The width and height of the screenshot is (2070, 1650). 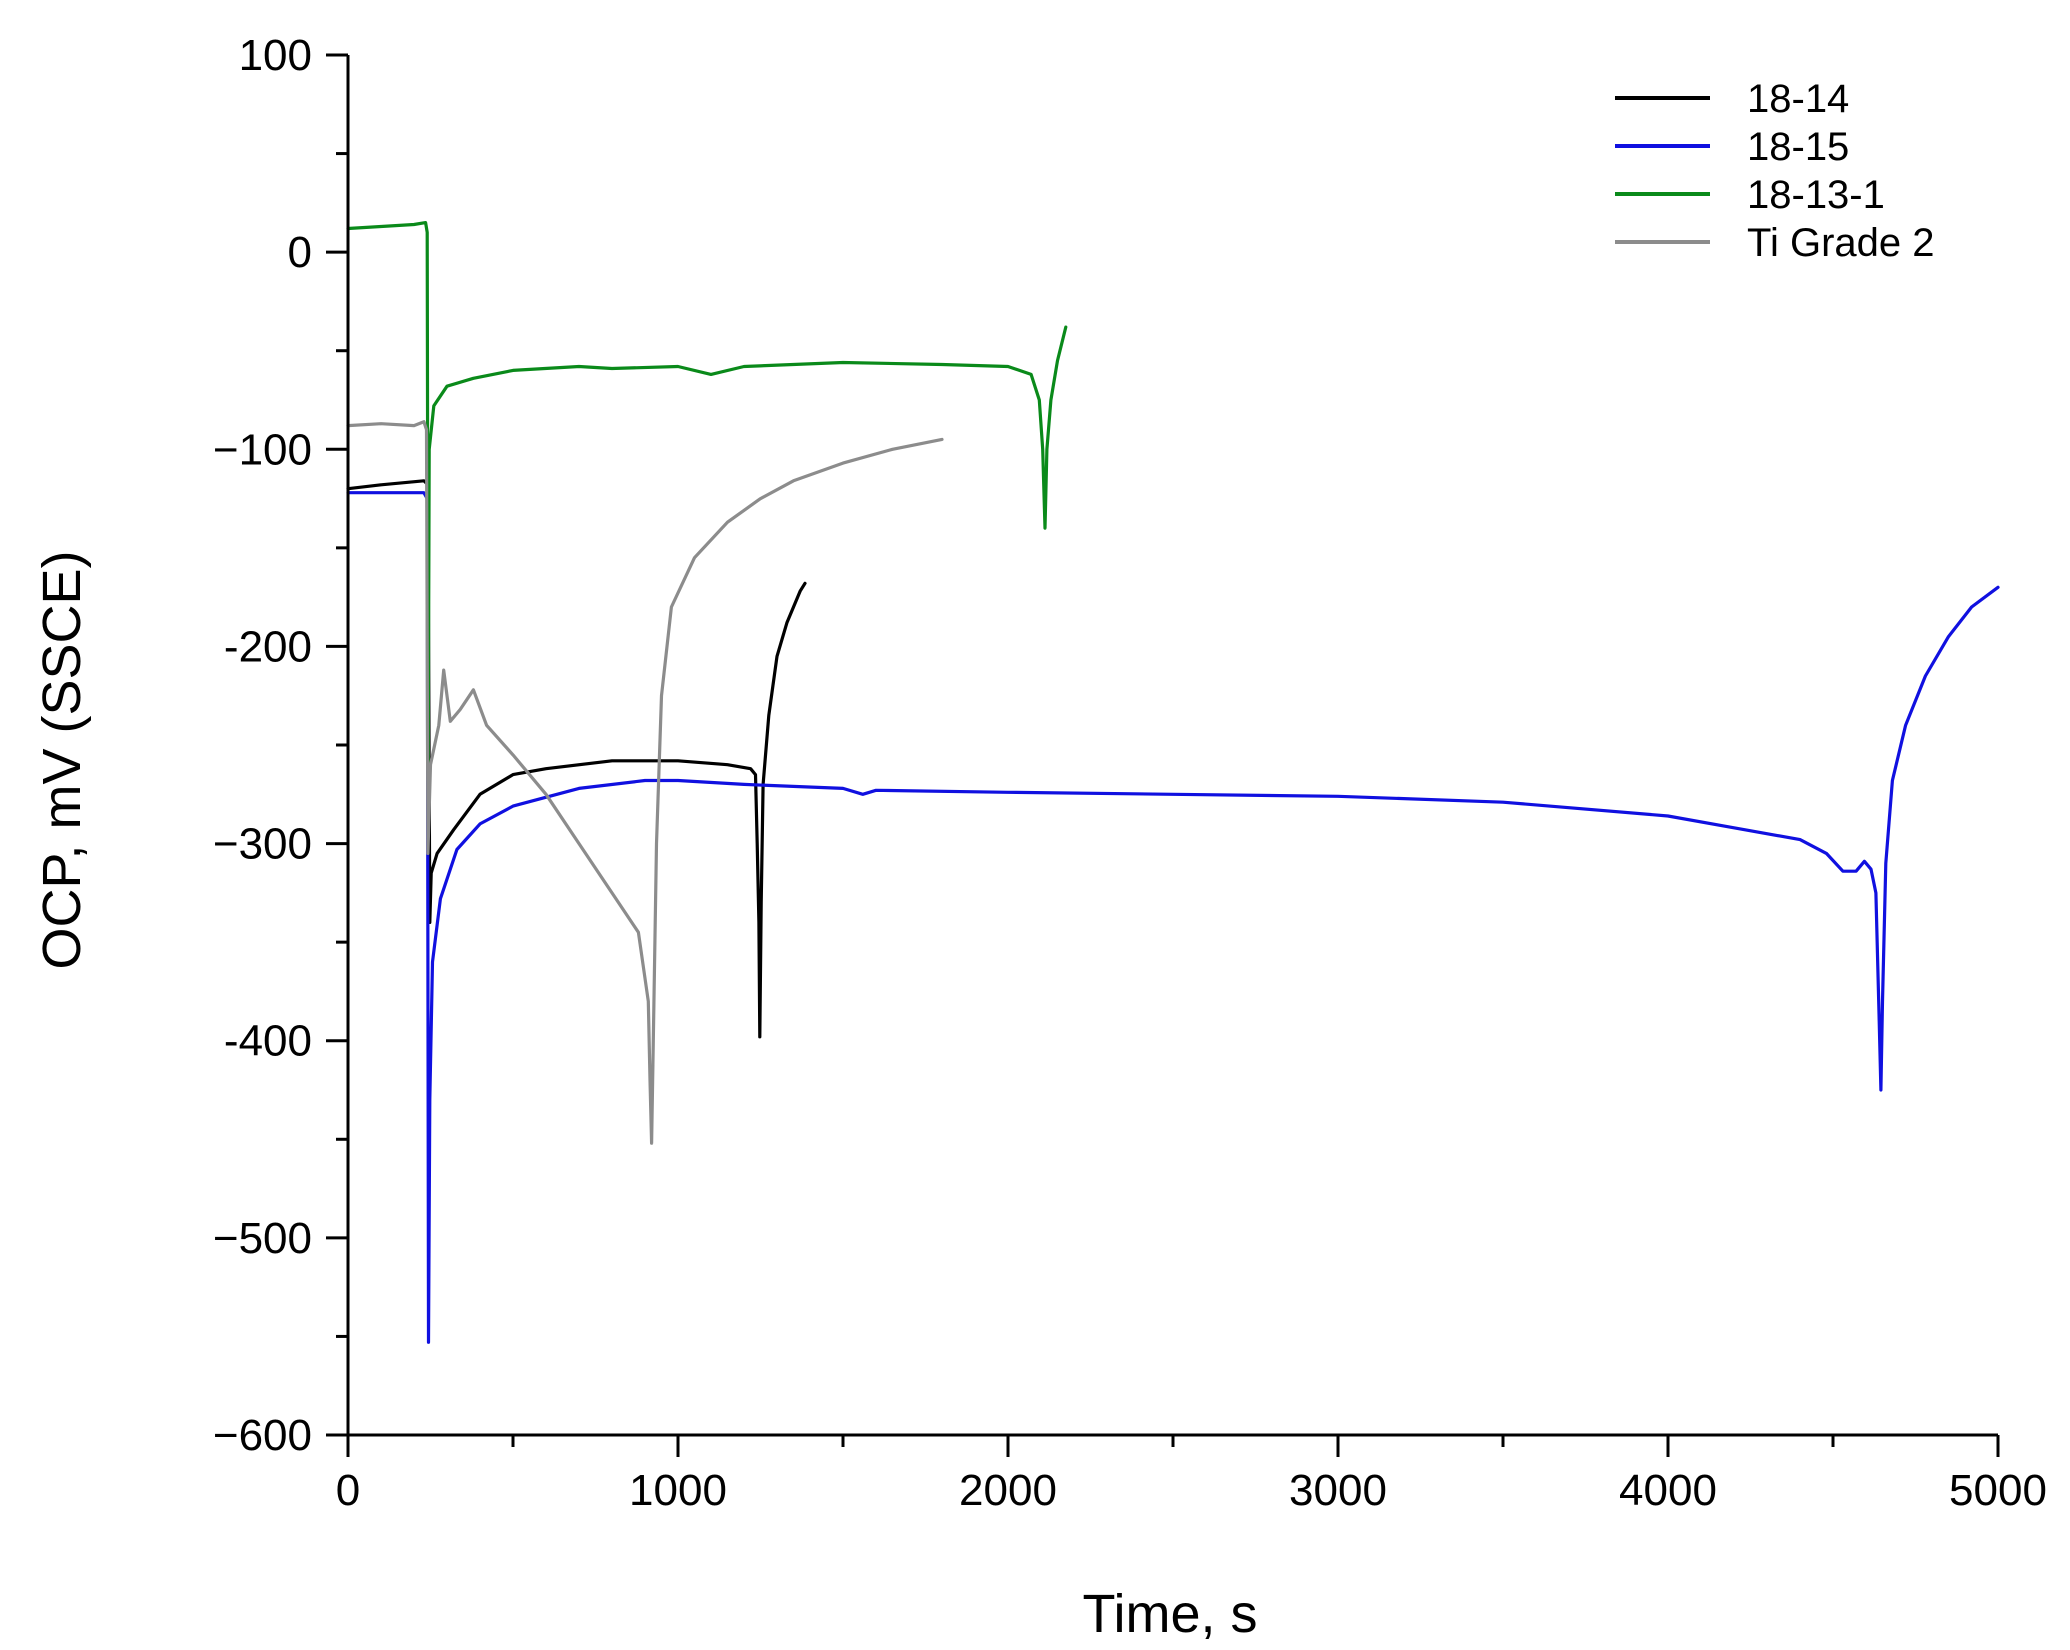 I want to click on legend-label-3: Ti Grade 2, so click(x=1840, y=243).